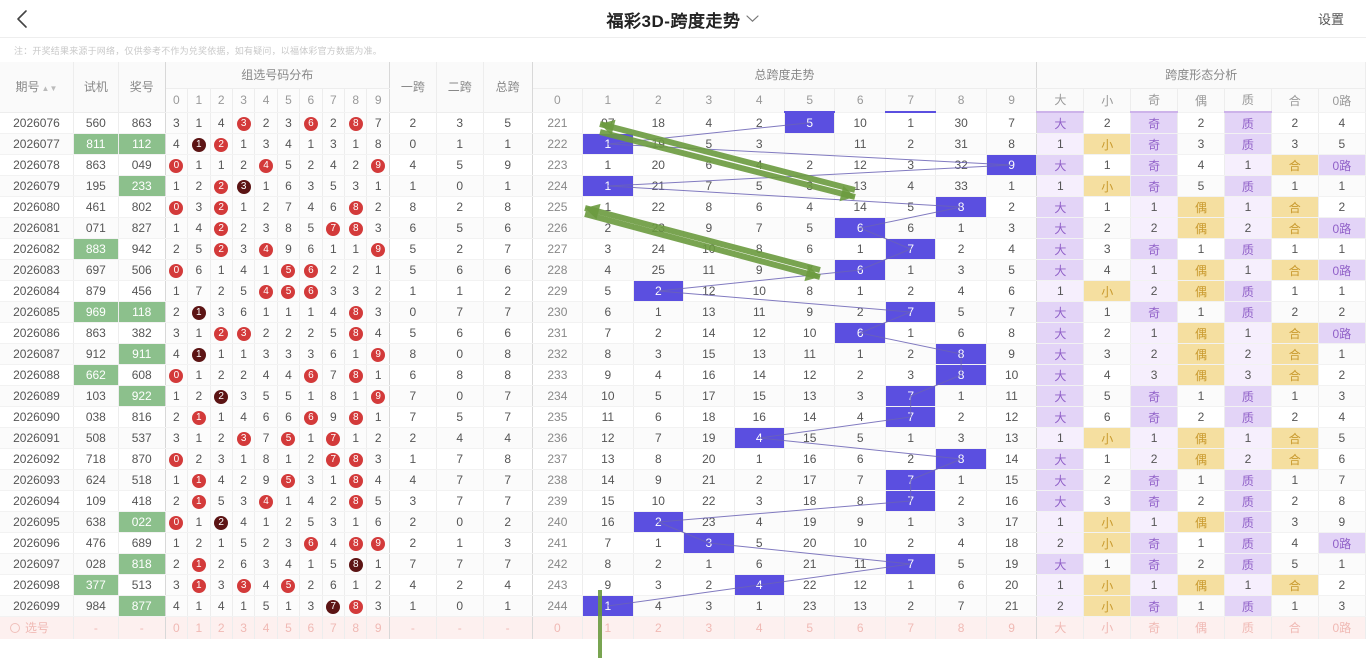  I want to click on pick-digit-3: 3, so click(244, 627).